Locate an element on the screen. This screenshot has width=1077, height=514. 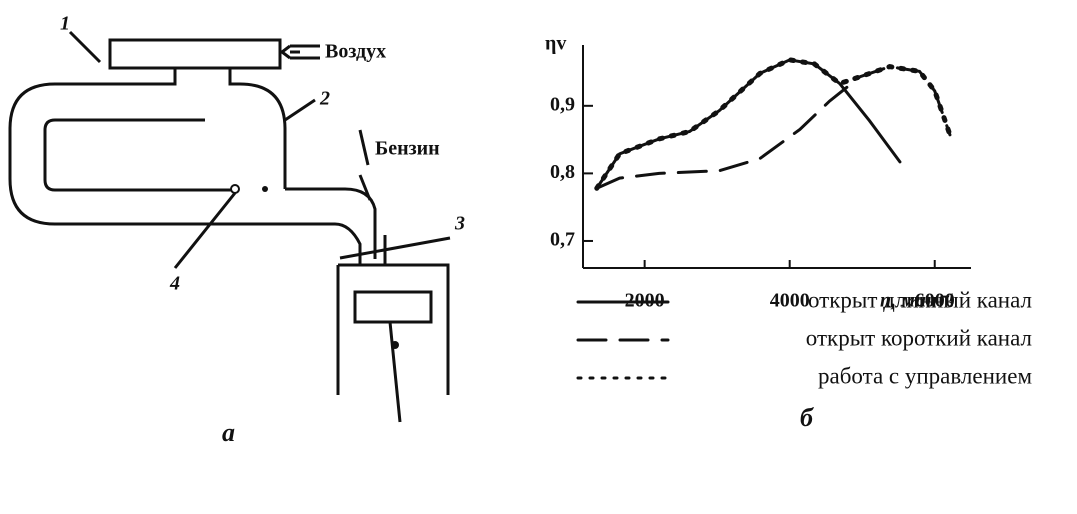
x-tick-label: 4000 is located at coordinates (790, 301).